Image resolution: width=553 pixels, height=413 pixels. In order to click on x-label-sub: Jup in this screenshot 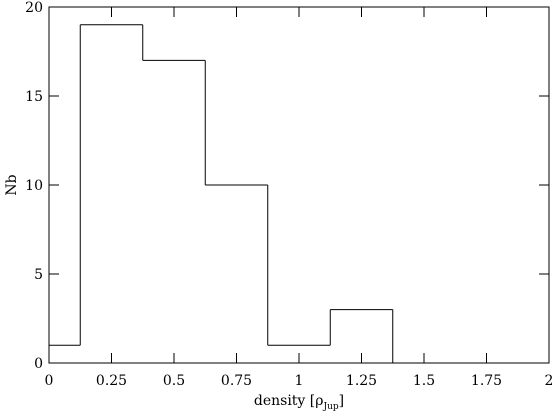, I will do `click(330, 407)`.